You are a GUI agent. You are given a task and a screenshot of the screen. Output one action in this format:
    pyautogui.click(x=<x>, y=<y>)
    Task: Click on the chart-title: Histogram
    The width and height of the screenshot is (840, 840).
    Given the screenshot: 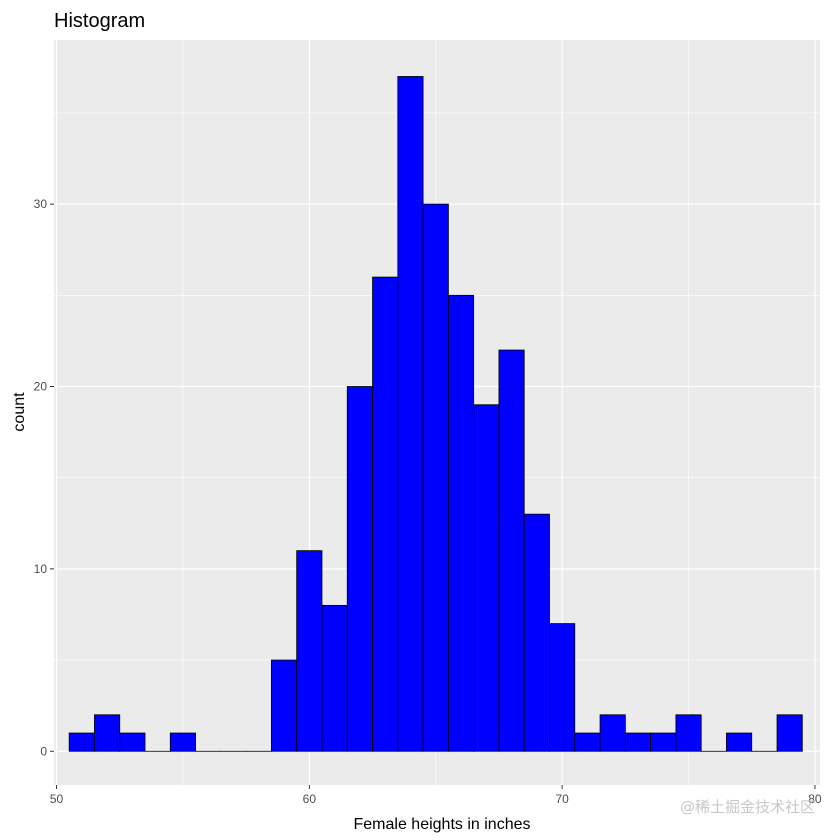 What is the action you would take?
    pyautogui.click(x=99, y=21)
    